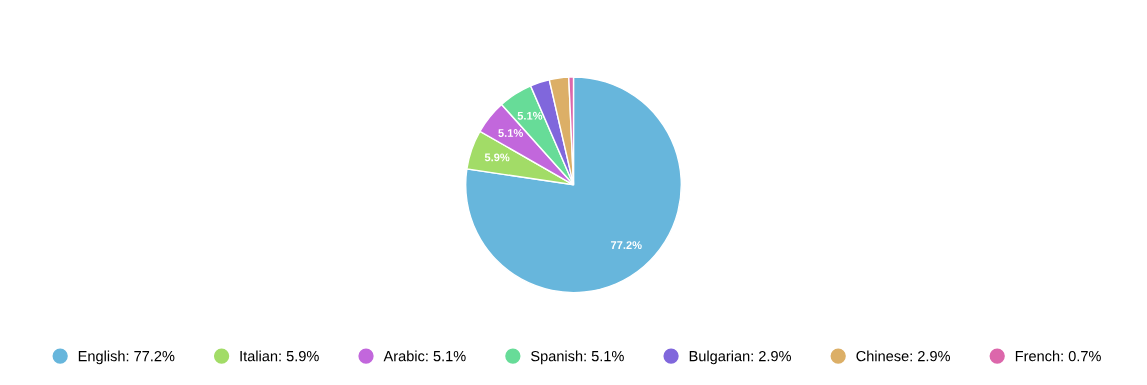  What do you see at coordinates (497, 157) in the screenshot?
I see `data-label: 5.9%` at bounding box center [497, 157].